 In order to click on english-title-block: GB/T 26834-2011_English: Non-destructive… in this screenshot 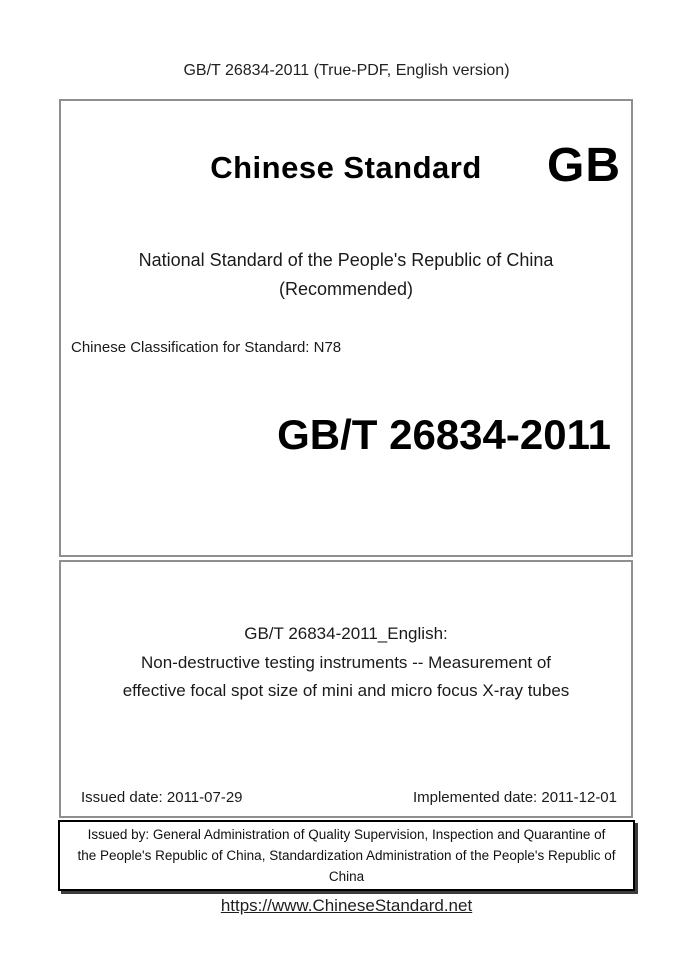, I will do `click(346, 663)`.